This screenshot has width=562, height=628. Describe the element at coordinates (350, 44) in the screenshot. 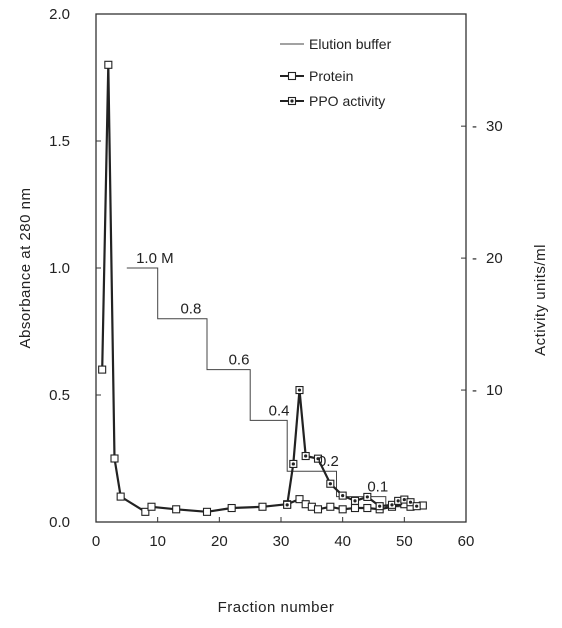

I see `legend-label: Elution buffer` at that location.